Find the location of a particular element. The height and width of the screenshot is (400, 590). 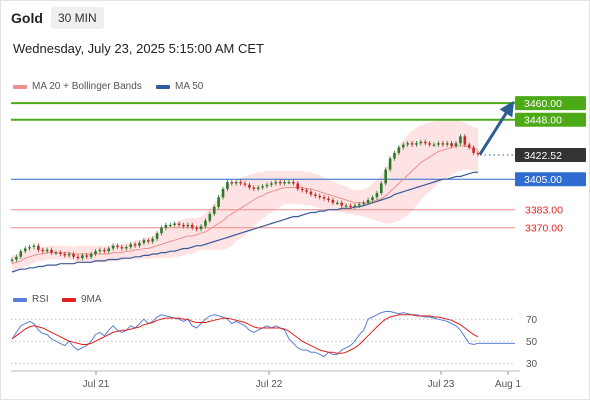

legend-rsi: RSI is located at coordinates (31, 299).